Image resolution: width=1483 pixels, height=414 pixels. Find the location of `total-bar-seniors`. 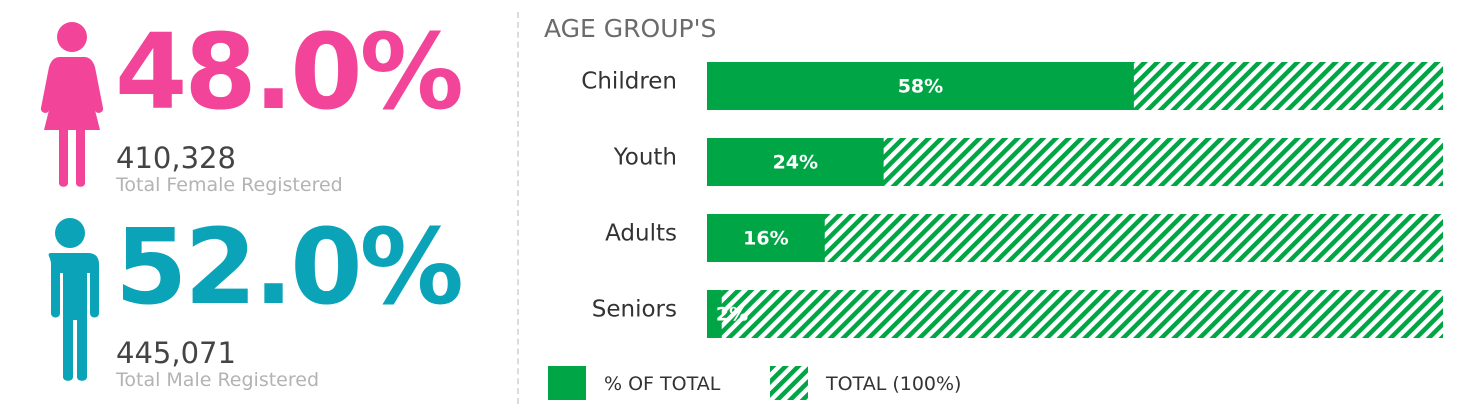

total-bar-seniors is located at coordinates (1075, 314).